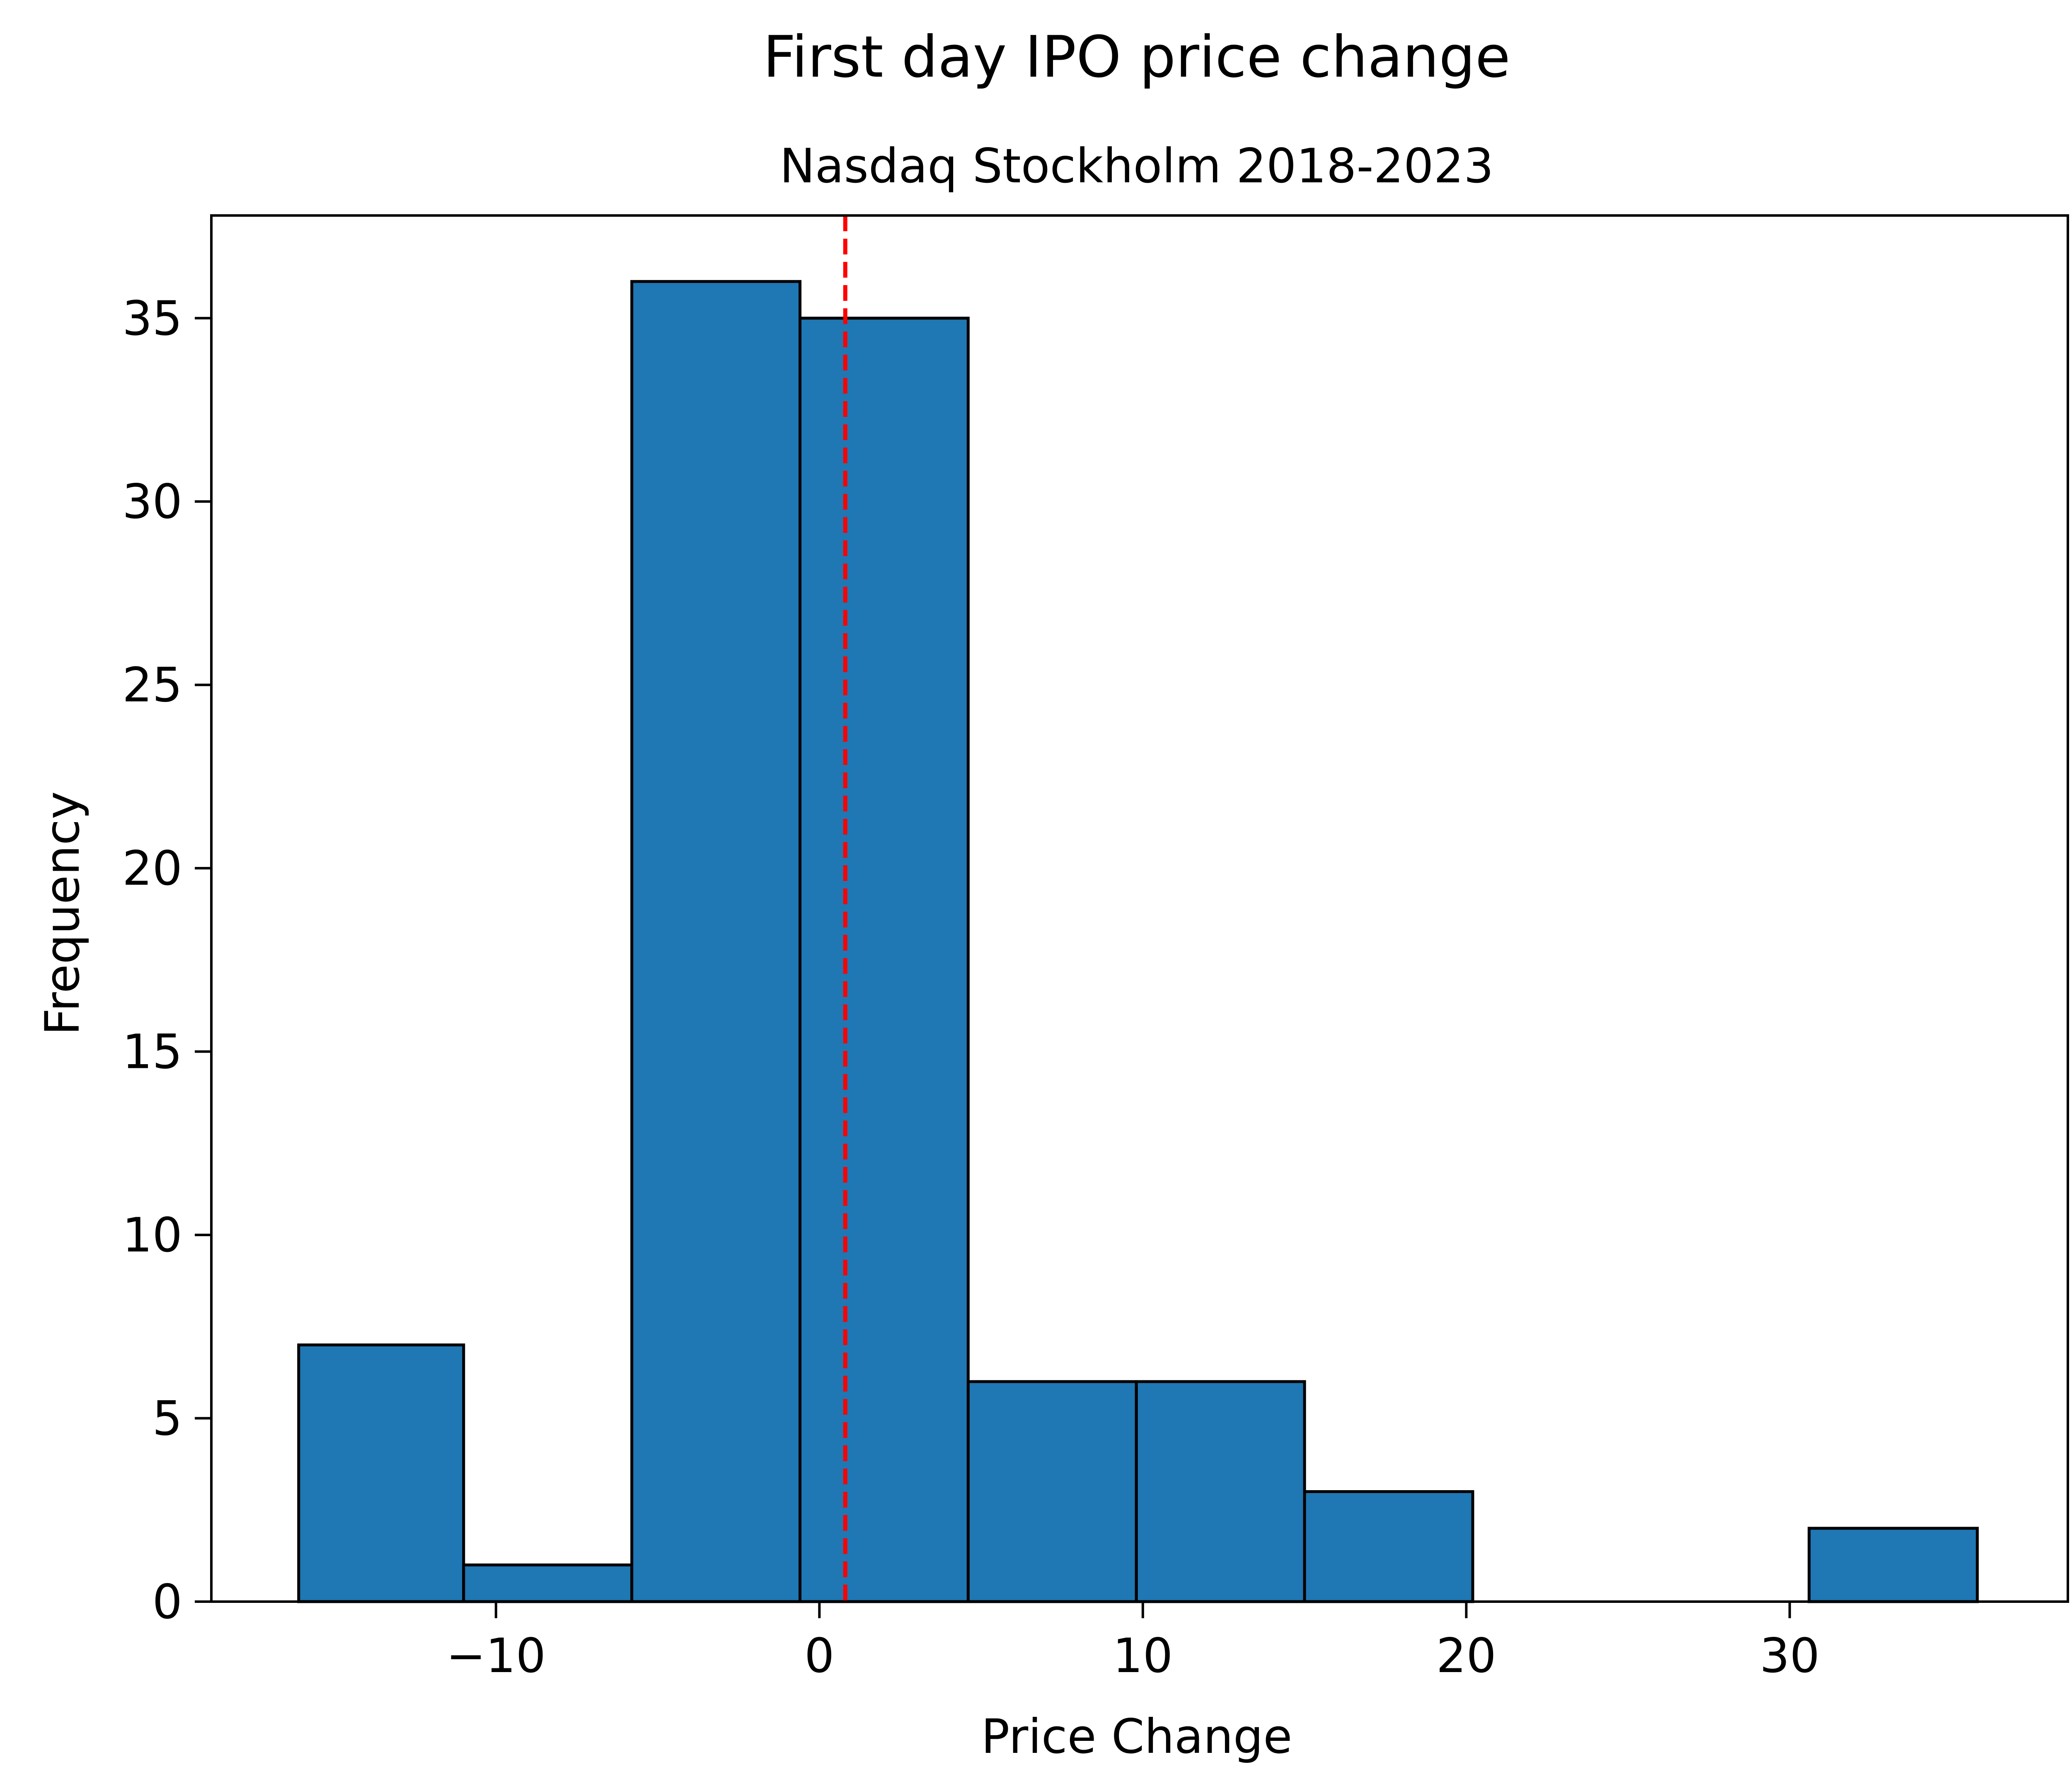  What do you see at coordinates (496, 1655) in the screenshot?
I see `x-tick-label: −10` at bounding box center [496, 1655].